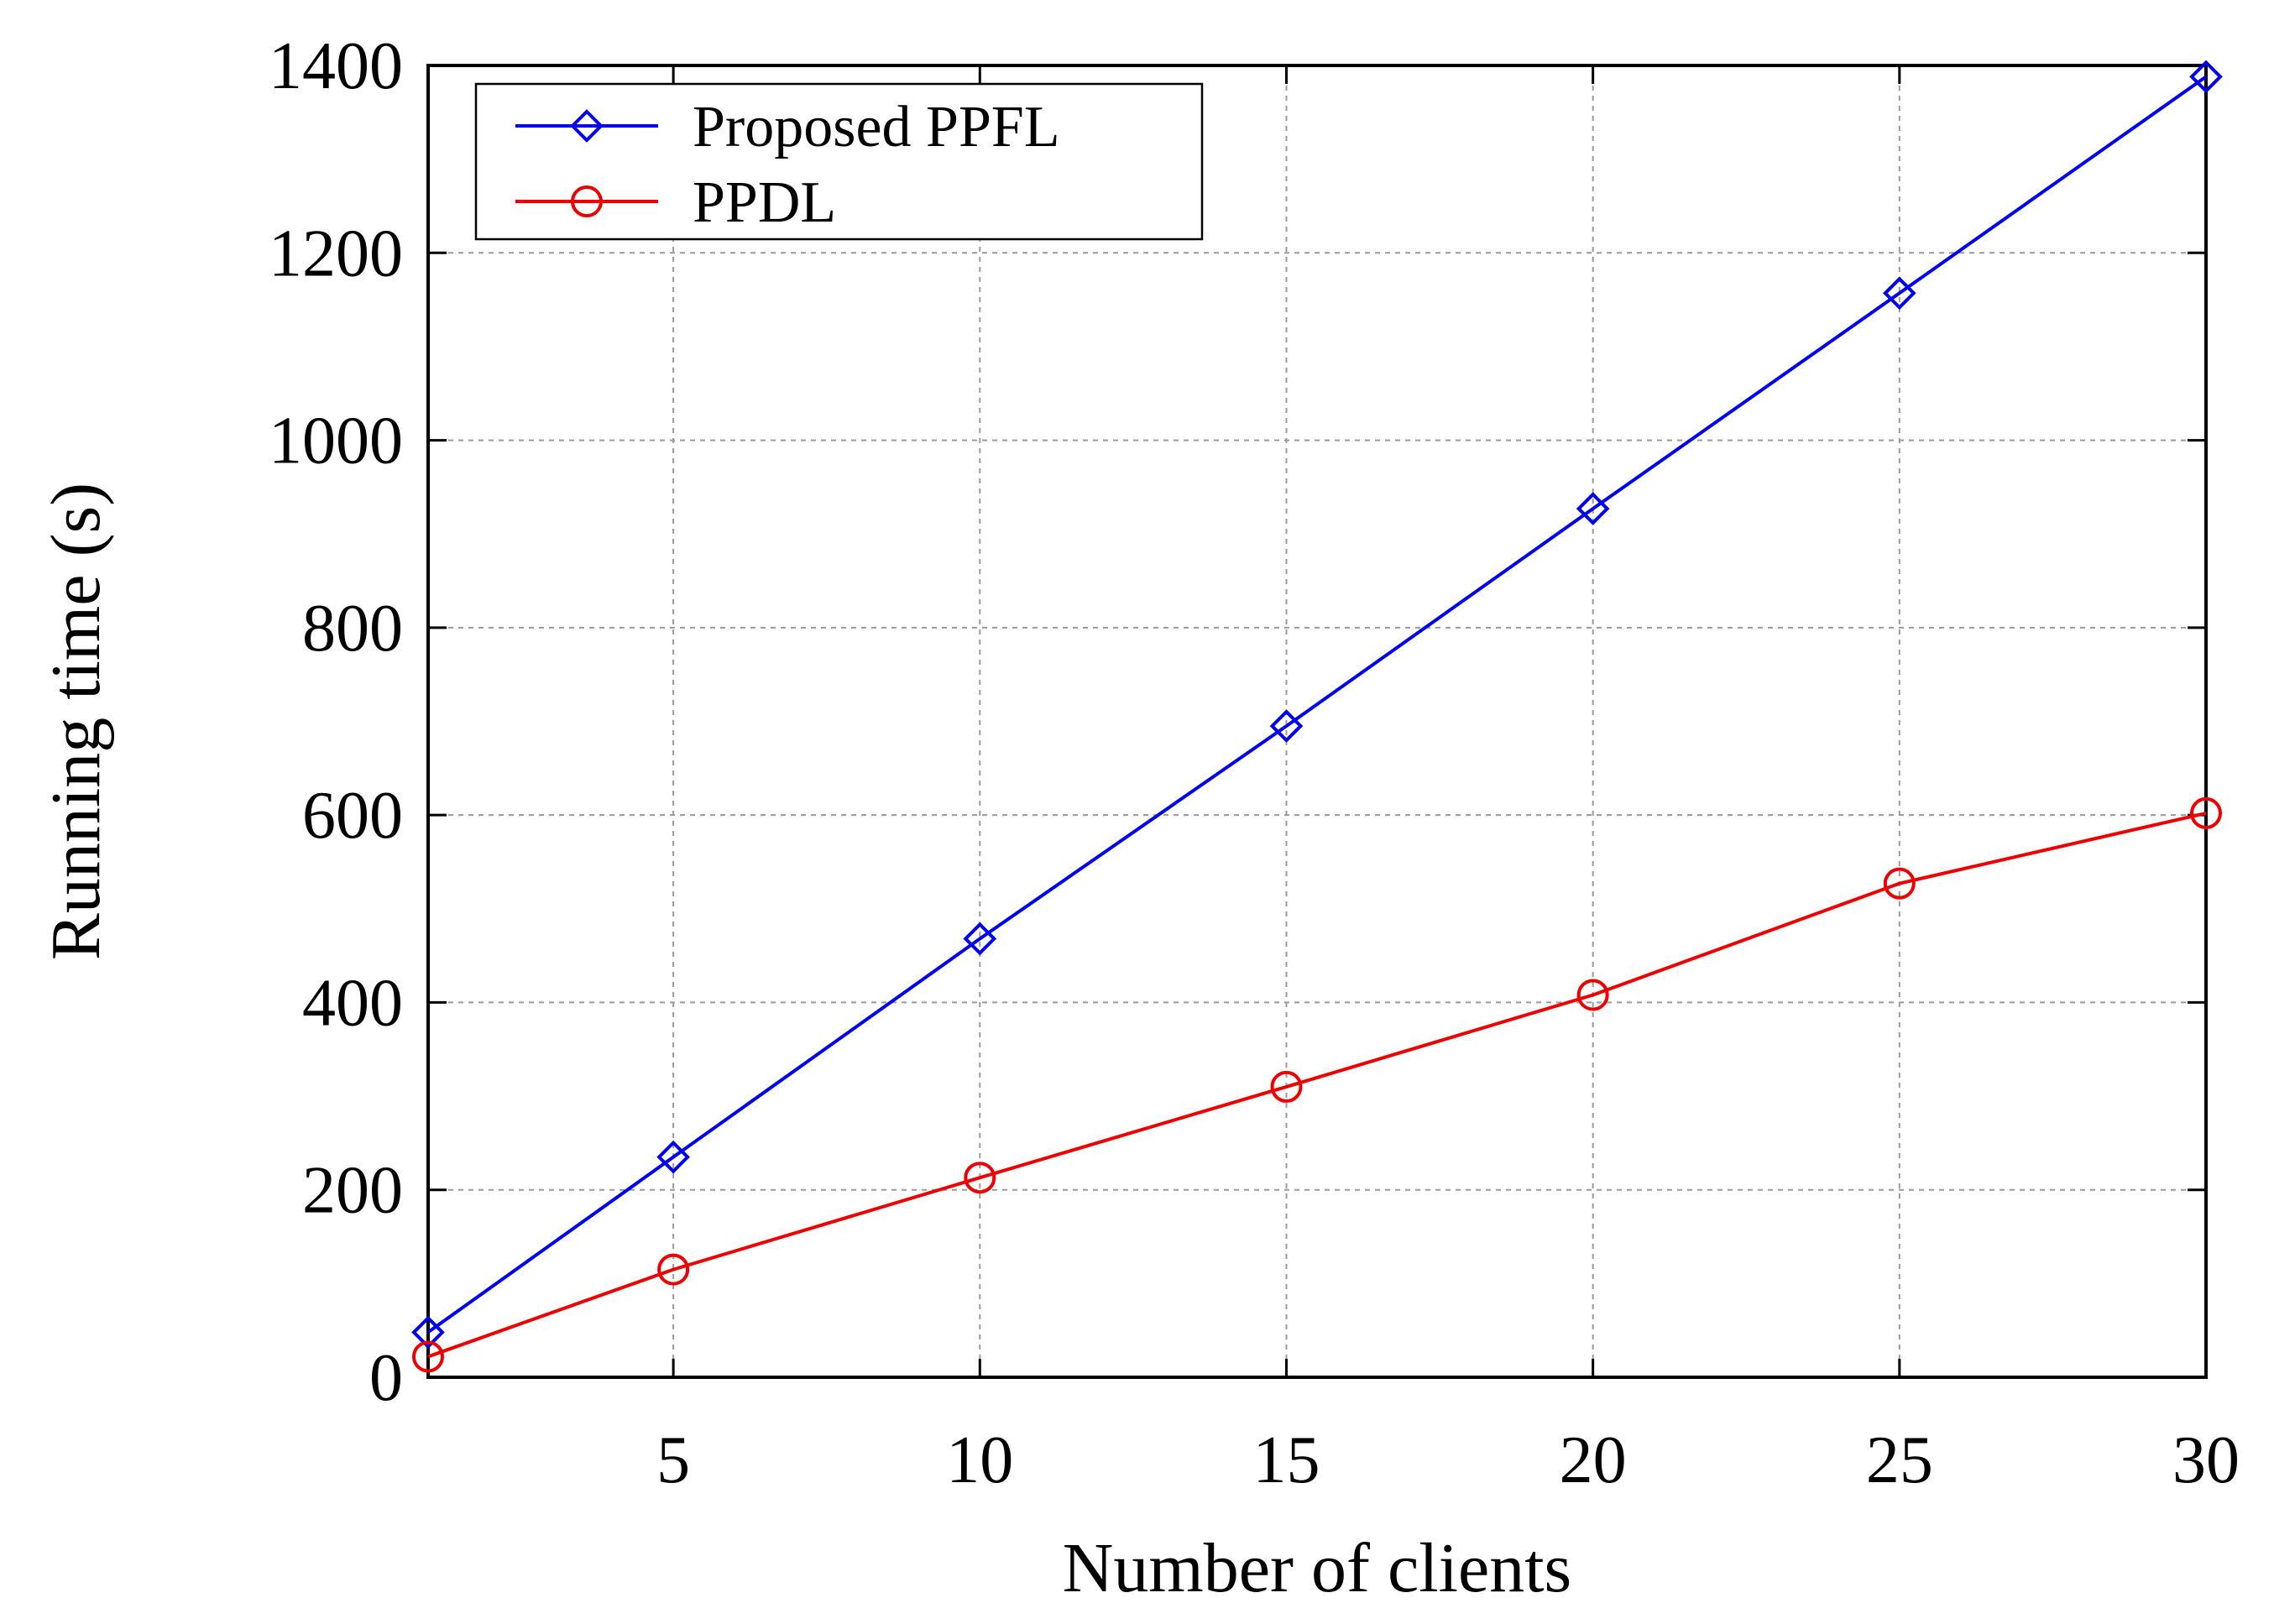 Image resolution: width=2274 pixels, height=1624 pixels. What do you see at coordinates (876, 127) in the screenshot?
I see `legend-label: Proposed PPFL` at bounding box center [876, 127].